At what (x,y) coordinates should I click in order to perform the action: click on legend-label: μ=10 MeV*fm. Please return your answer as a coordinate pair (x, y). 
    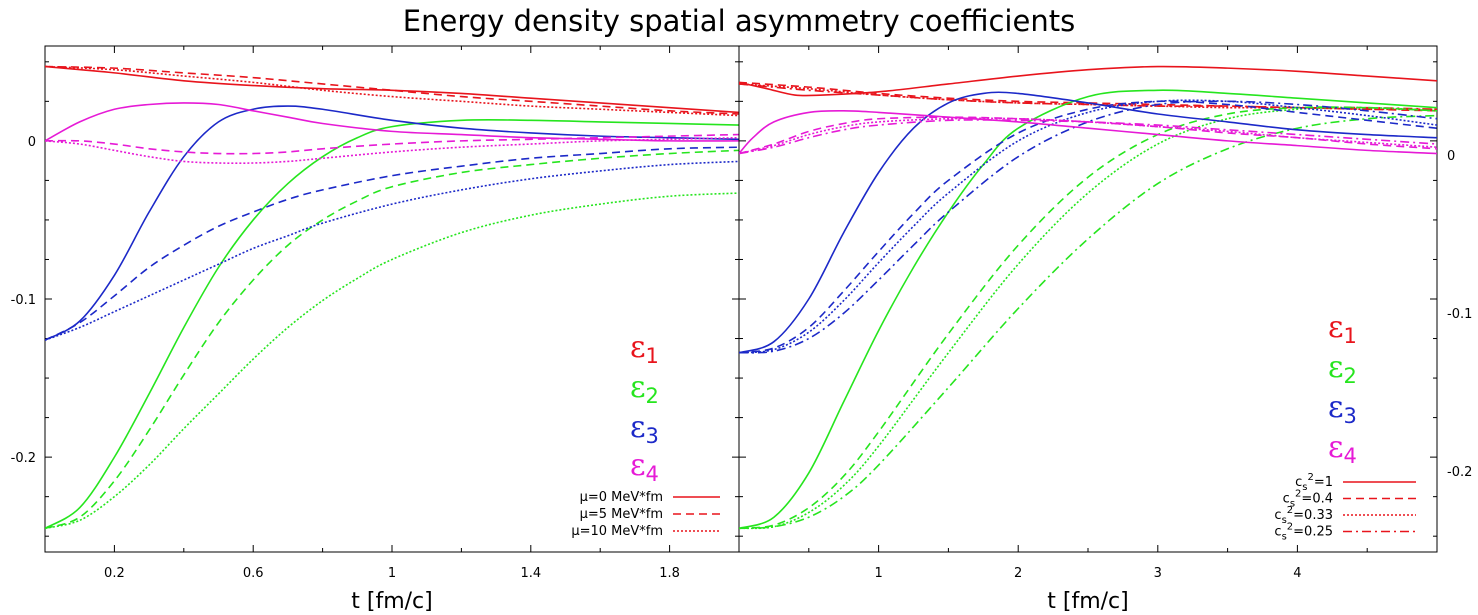
    Looking at the image, I should click on (617, 531).